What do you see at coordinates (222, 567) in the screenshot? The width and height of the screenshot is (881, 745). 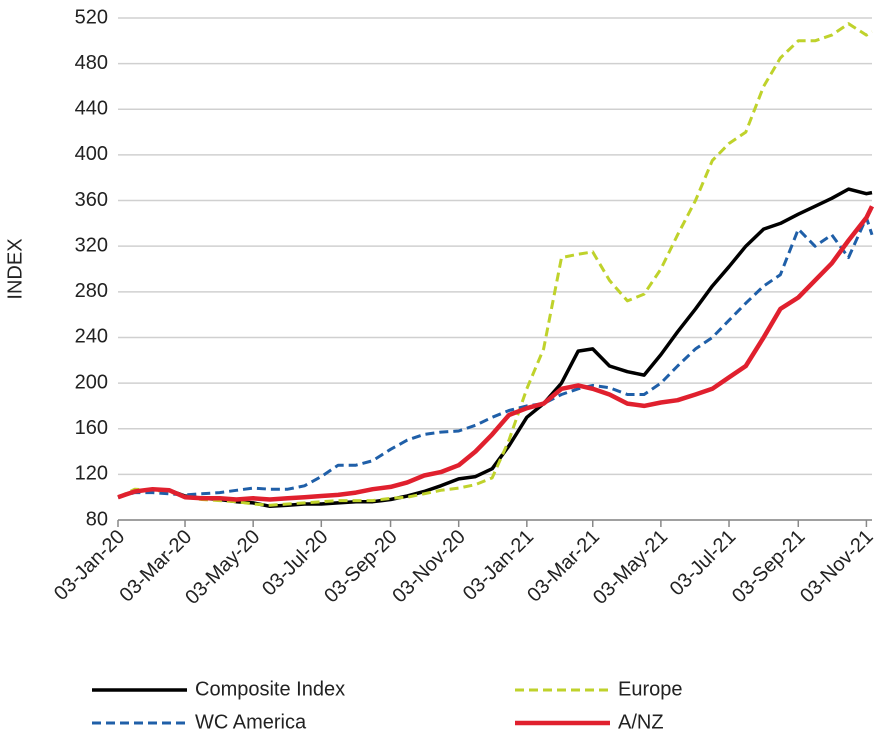 I see `x-tick-label: 03-May-20` at bounding box center [222, 567].